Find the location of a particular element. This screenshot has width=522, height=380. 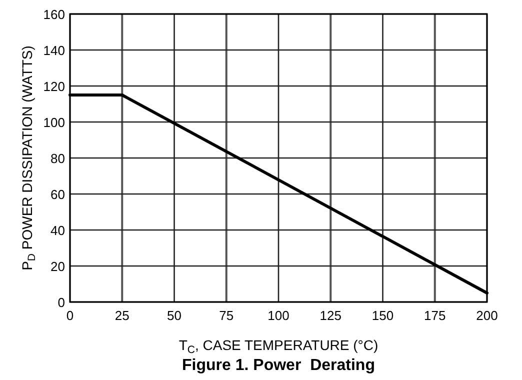

y-tick-label: 0 is located at coordinates (61, 302).